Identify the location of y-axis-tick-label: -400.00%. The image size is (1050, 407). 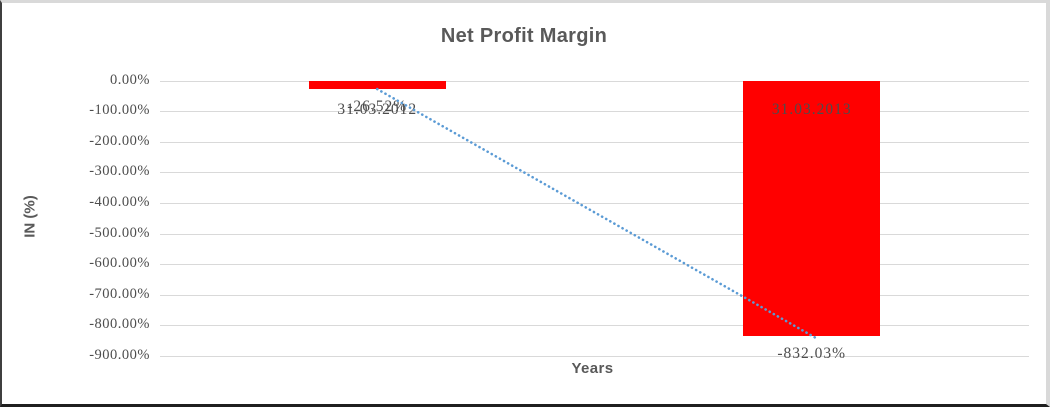
(119, 201).